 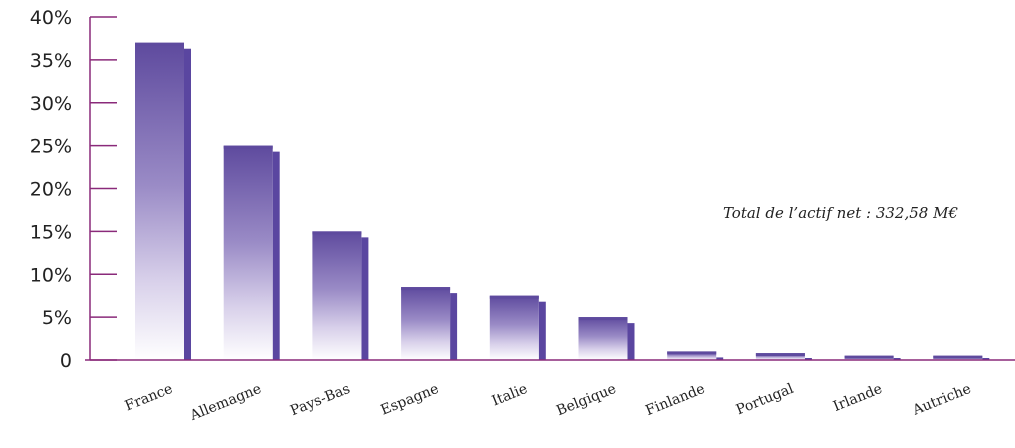 What do you see at coordinates (510, 395) in the screenshot?
I see `x-tick-label: Italie` at bounding box center [510, 395].